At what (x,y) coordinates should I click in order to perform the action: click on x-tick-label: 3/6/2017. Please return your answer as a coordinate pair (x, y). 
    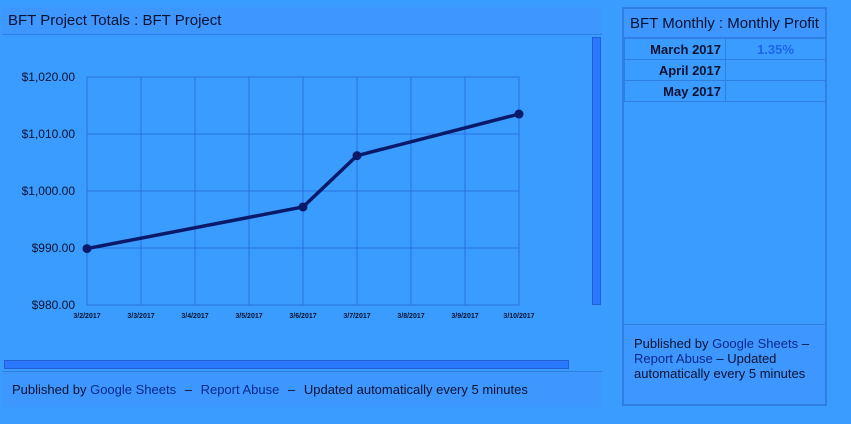
    Looking at the image, I should click on (302, 316).